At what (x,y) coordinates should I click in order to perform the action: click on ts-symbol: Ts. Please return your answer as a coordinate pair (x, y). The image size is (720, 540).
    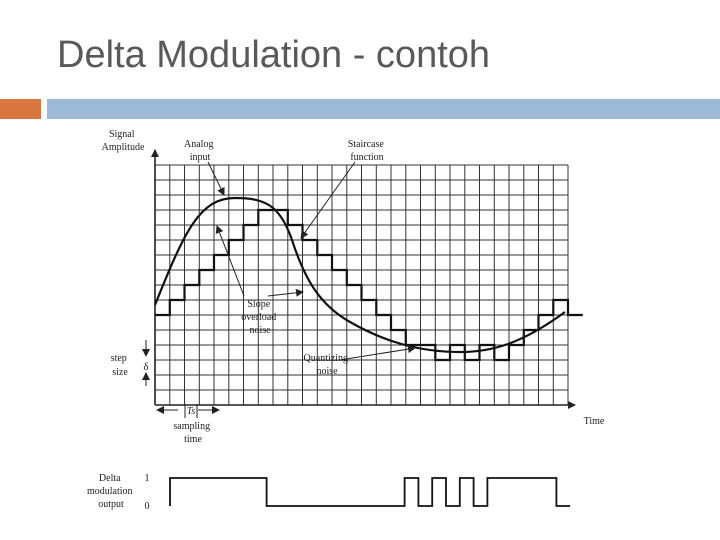
    Looking at the image, I should click on (191, 411).